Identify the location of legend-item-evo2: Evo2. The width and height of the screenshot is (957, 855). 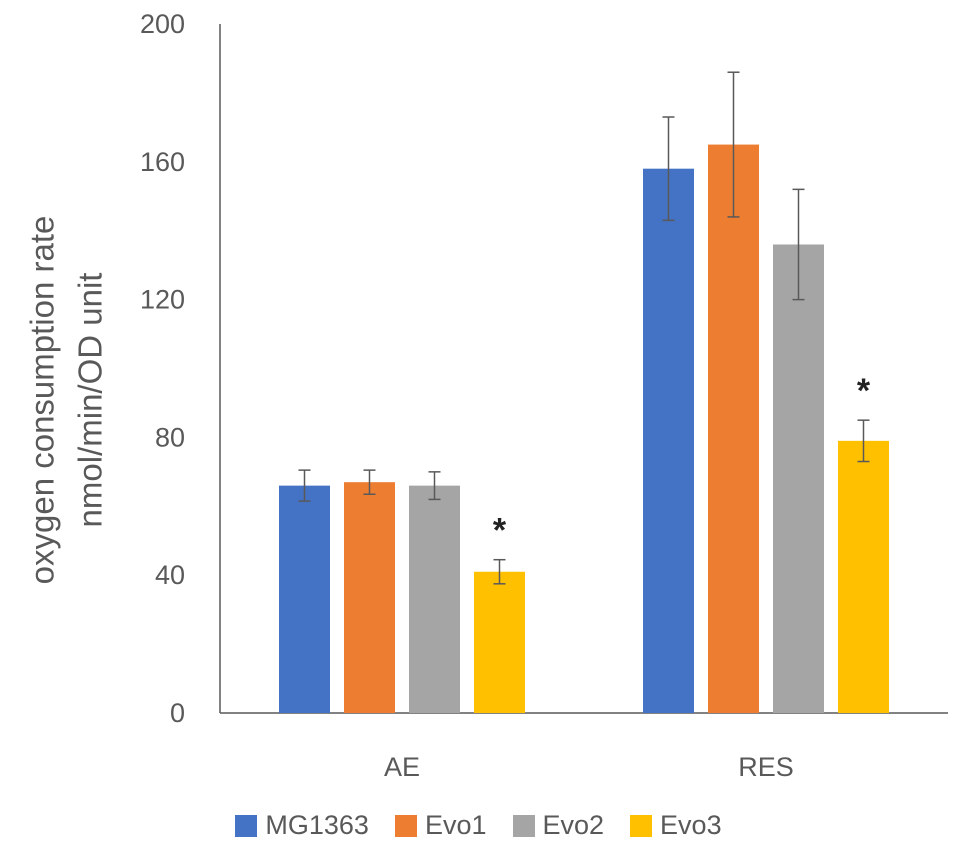
(558, 825).